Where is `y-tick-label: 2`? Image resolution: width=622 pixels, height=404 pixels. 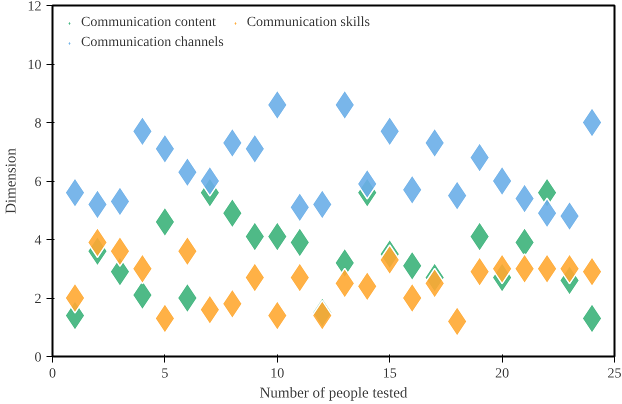 y-tick-label: 2 is located at coordinates (38, 299).